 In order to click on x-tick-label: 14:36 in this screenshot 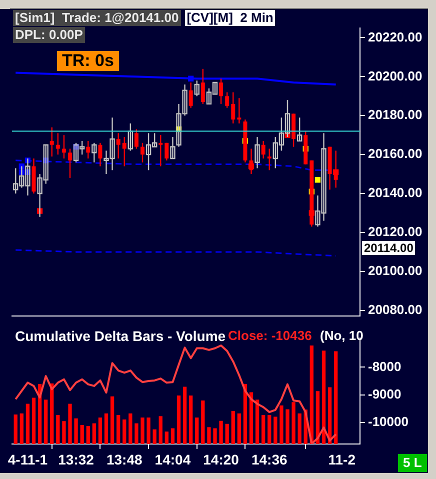, I will do `click(269, 459)`.